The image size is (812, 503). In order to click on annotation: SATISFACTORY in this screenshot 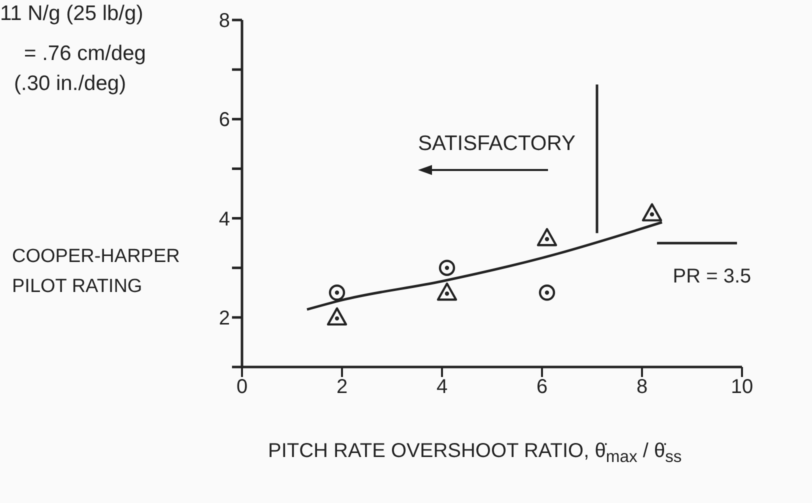, I will do `click(497, 144)`.